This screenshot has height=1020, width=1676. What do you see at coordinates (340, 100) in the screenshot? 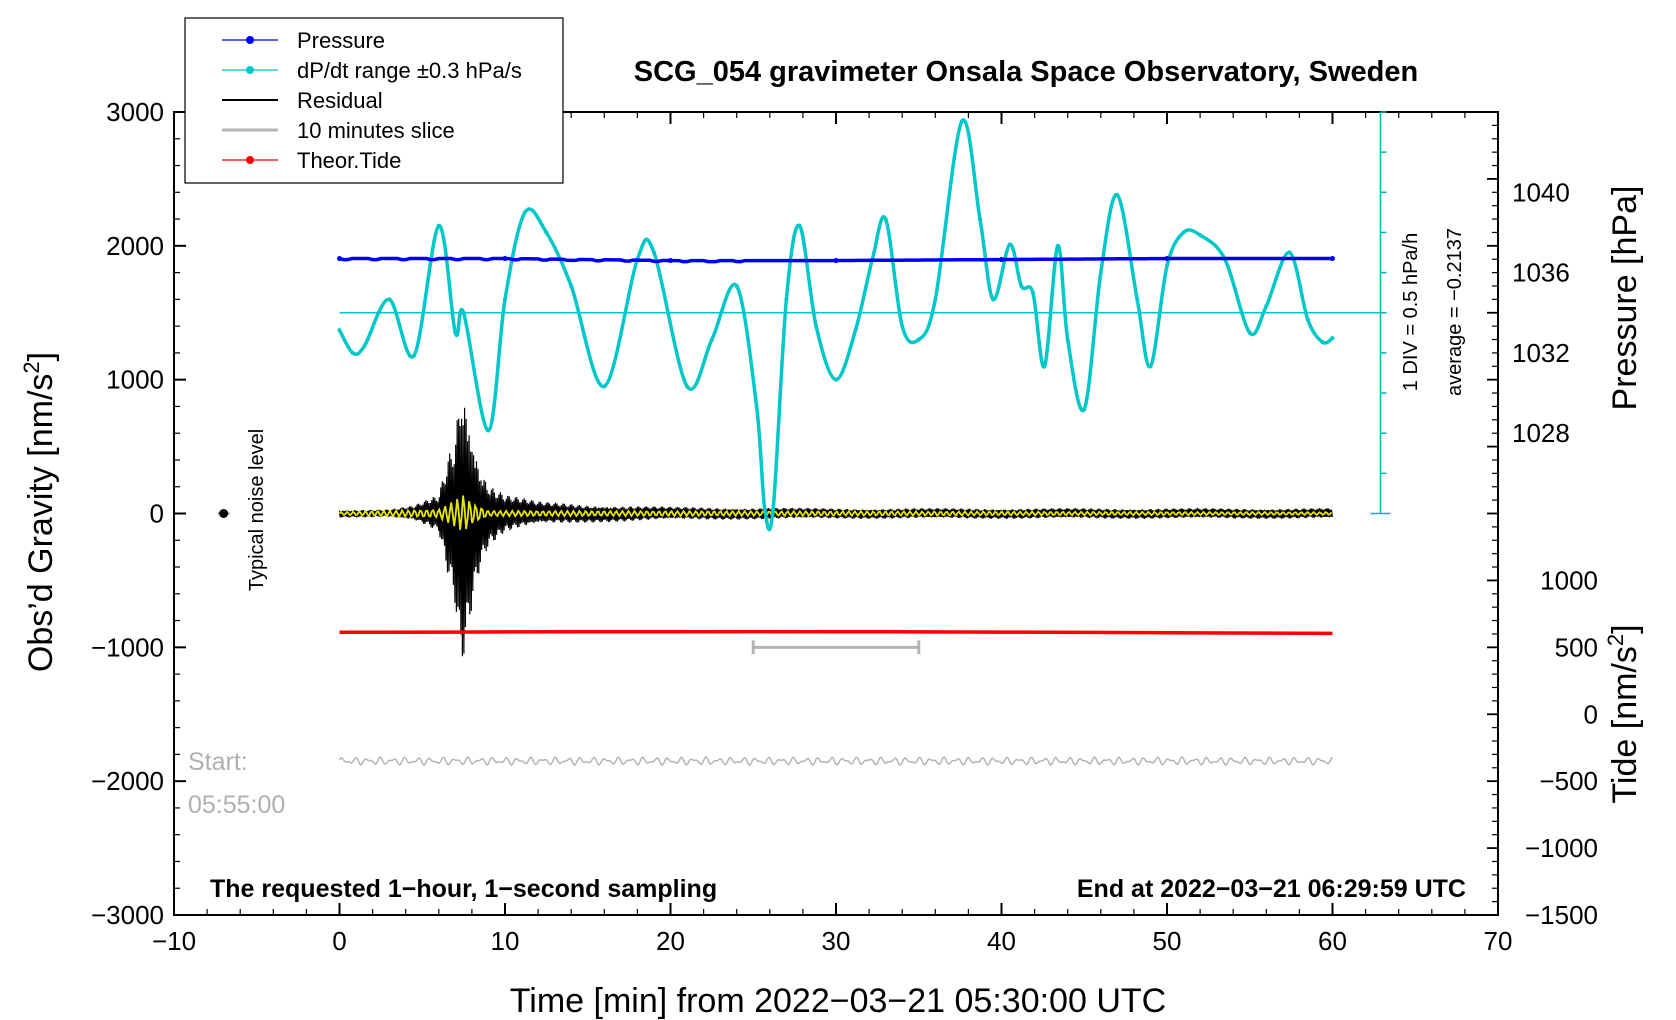
I see `legend-label: Residual` at bounding box center [340, 100].